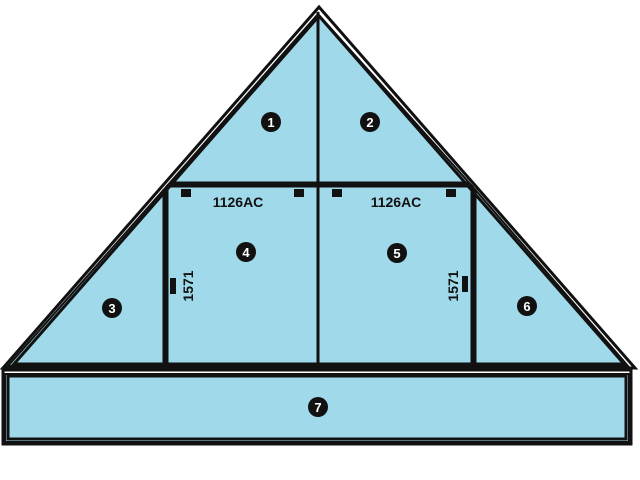 This screenshot has width=640, height=480. Describe the element at coordinates (453, 285) in the screenshot. I see `door-right-height-label: 1571` at that location.